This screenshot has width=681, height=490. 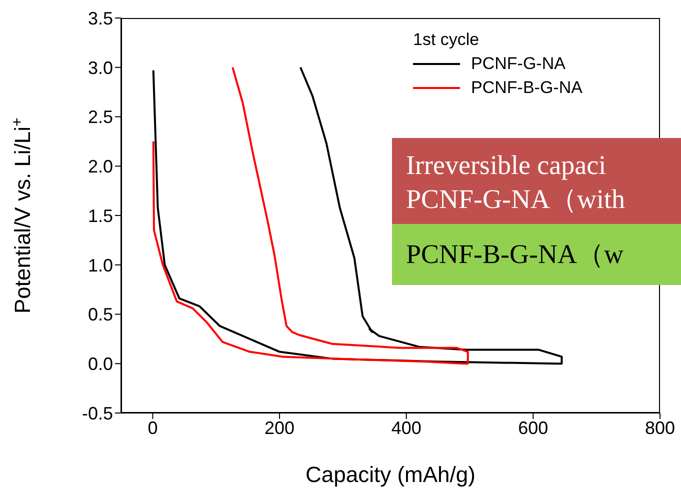 What do you see at coordinates (100, 216) in the screenshot?
I see `y-tick-label: 1.5` at bounding box center [100, 216].